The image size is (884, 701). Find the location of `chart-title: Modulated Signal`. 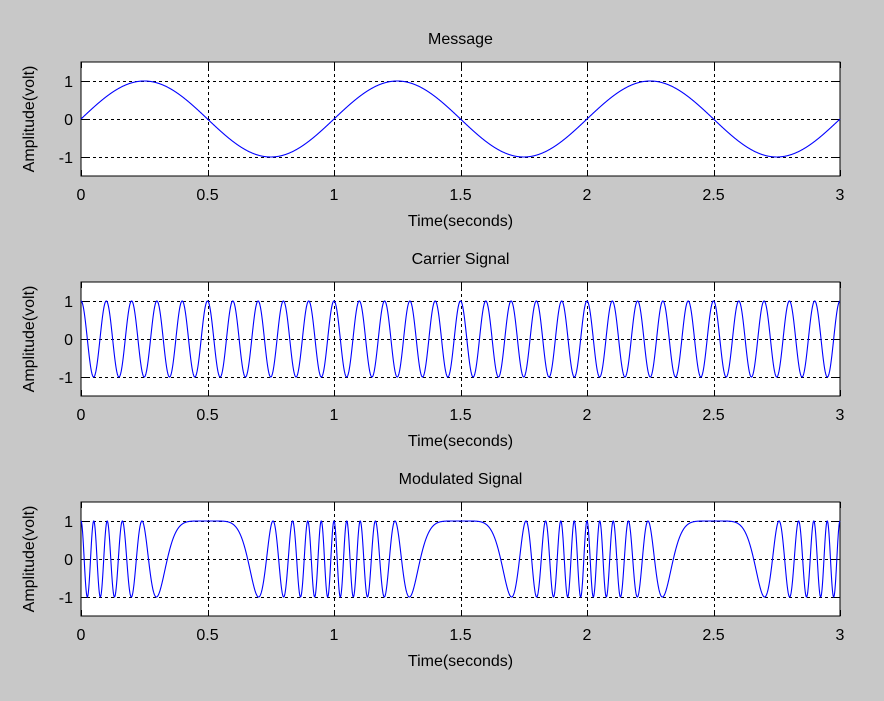

chart-title: Modulated Signal is located at coordinates (461, 479).